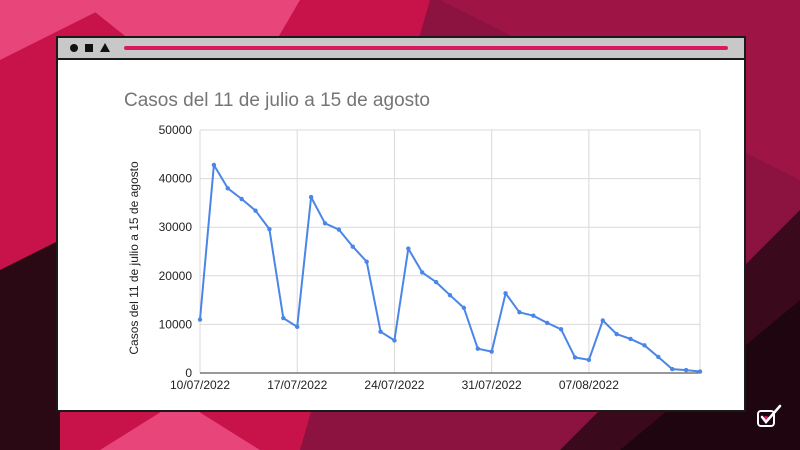 The height and width of the screenshot is (450, 800). Describe the element at coordinates (176, 324) in the screenshot. I see `y-tick-label: 10000` at that location.